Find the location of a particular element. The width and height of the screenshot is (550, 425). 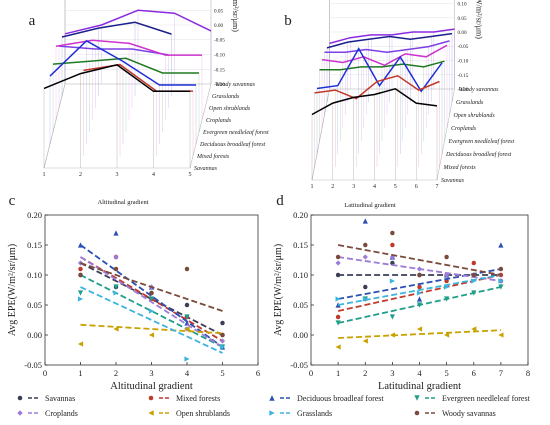

series-line-open-shrublands is located at coordinates (113, 50).